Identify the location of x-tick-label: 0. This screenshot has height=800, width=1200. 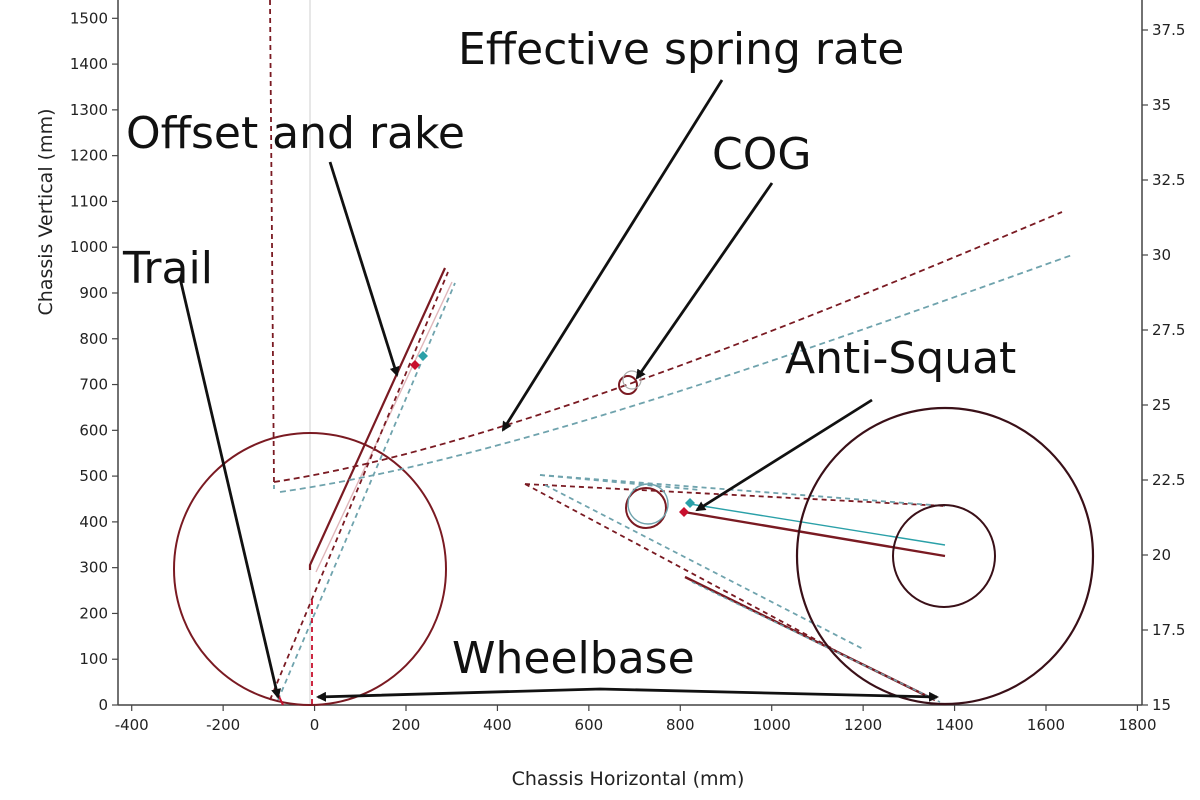
(315, 725).